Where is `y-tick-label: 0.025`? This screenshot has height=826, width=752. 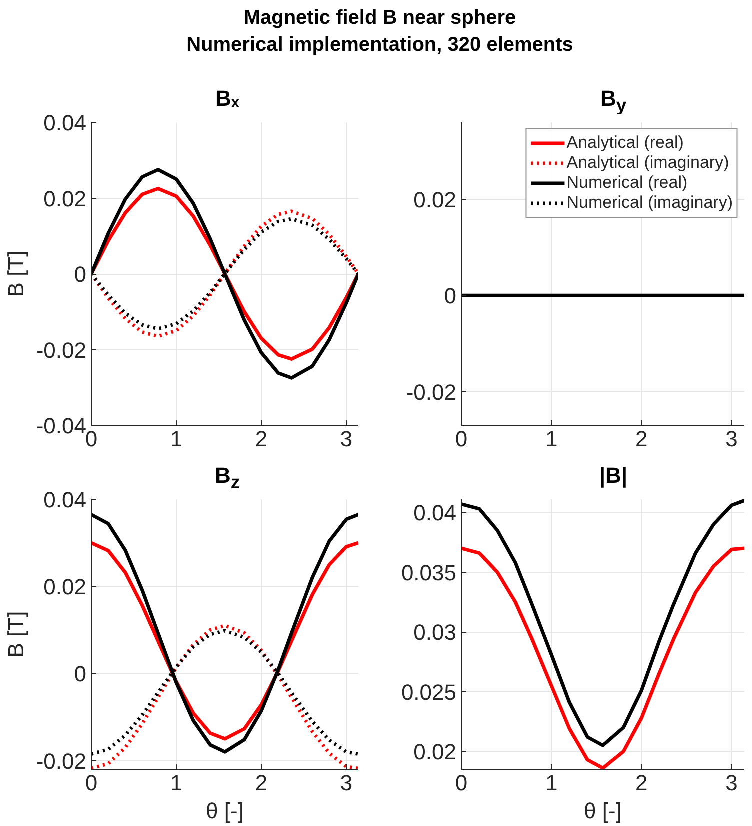
y-tick-label: 0.025 is located at coordinates (429, 692).